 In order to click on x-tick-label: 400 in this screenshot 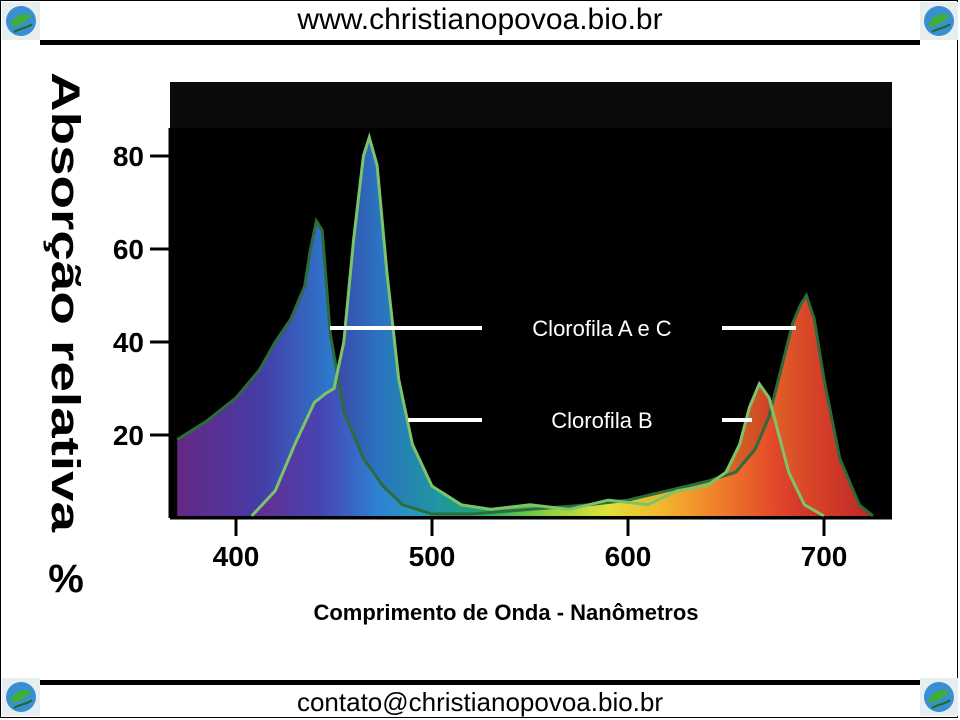, I will do `click(236, 556)`.